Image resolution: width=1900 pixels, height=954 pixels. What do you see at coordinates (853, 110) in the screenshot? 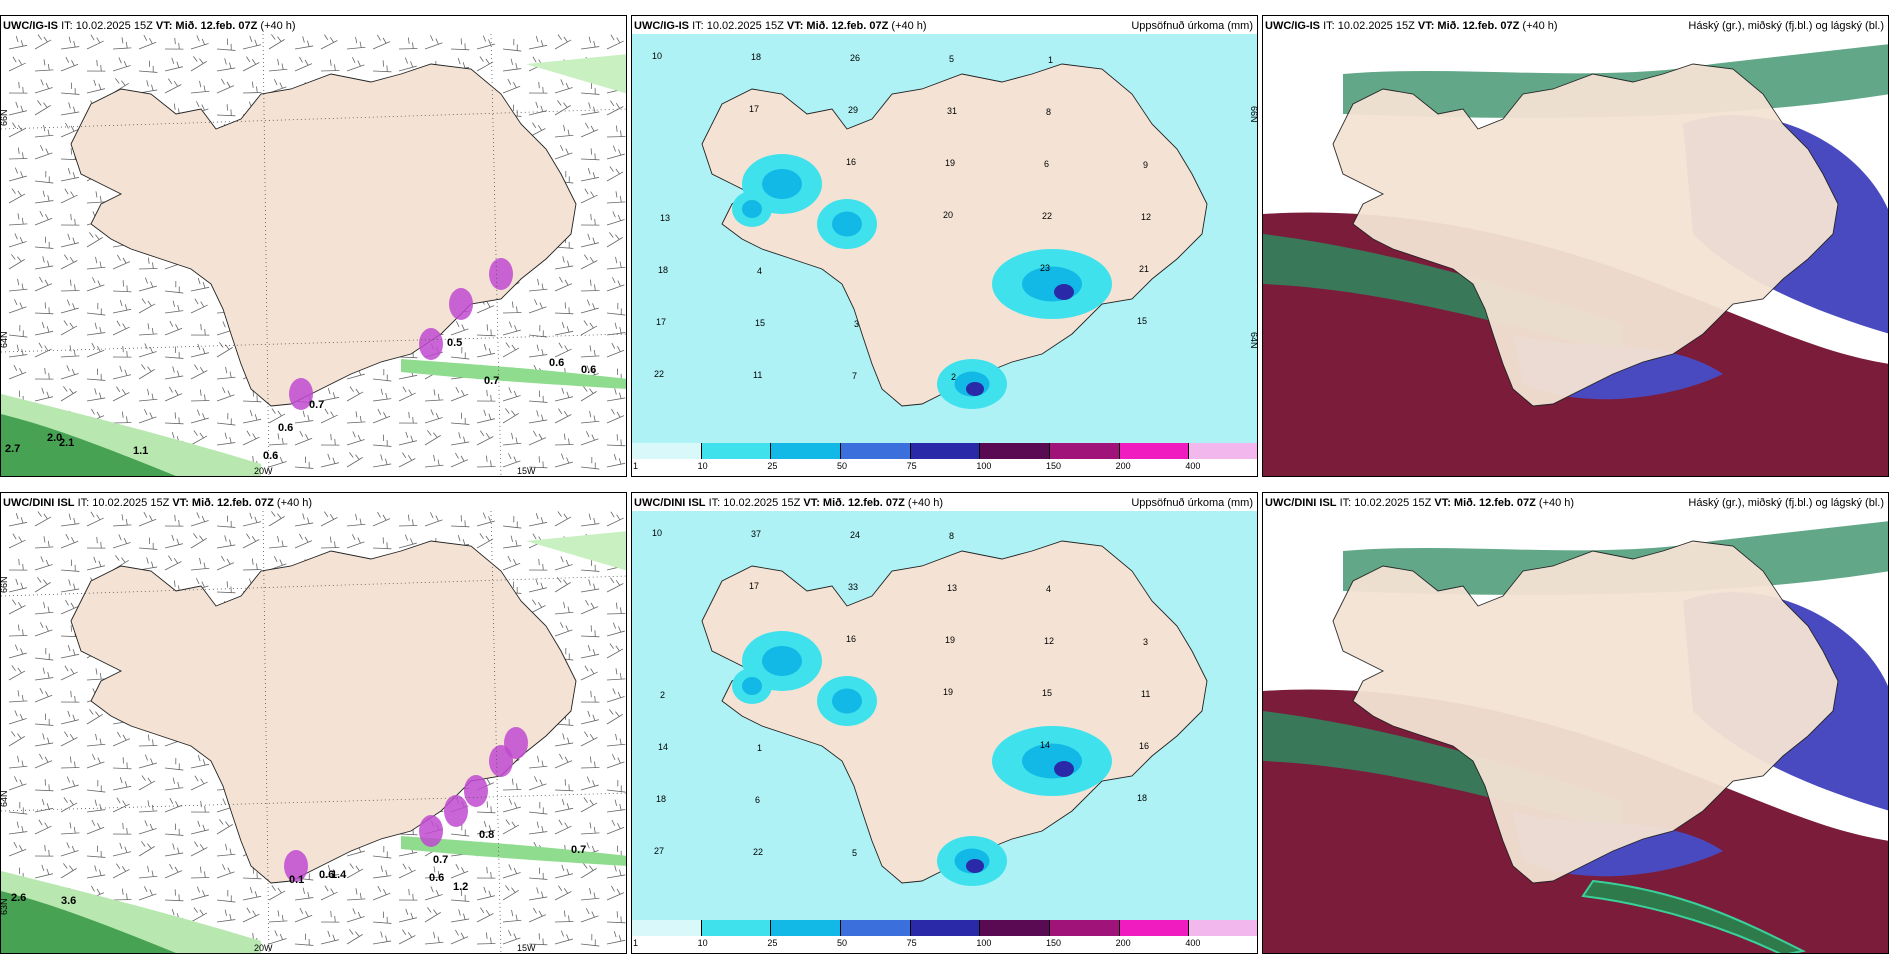
I see `precip-value: 29` at bounding box center [853, 110].